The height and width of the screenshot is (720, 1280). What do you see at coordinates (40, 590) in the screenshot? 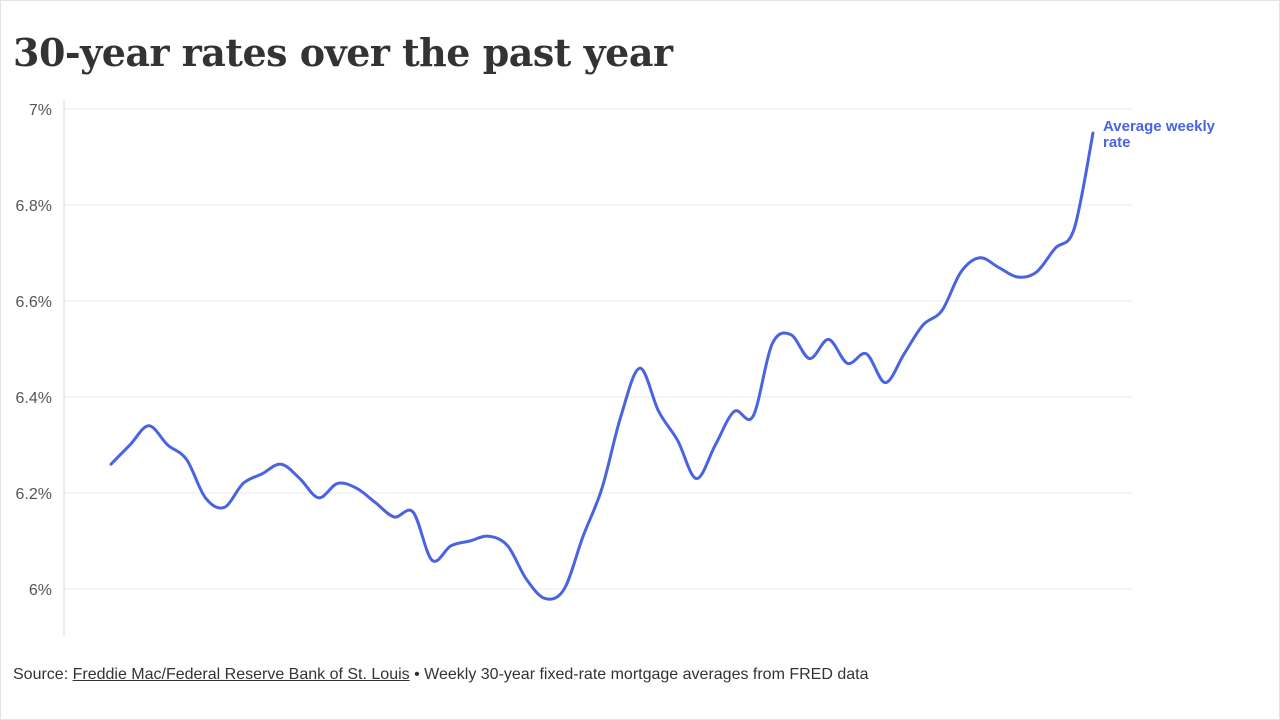
I see `y-tick-label: 6%` at bounding box center [40, 590].